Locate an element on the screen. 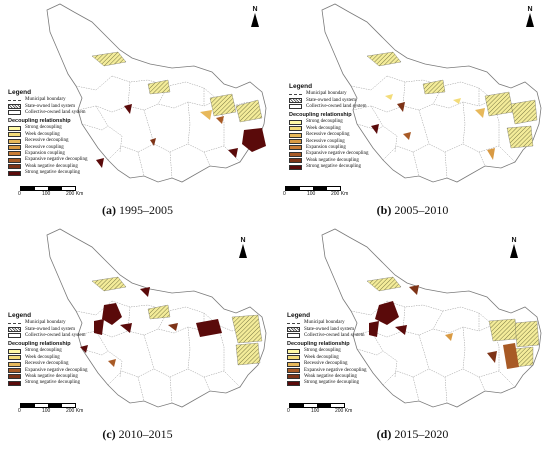 This screenshot has height=449, width=550. caption-period: 2010–2015 is located at coordinates (145, 434).